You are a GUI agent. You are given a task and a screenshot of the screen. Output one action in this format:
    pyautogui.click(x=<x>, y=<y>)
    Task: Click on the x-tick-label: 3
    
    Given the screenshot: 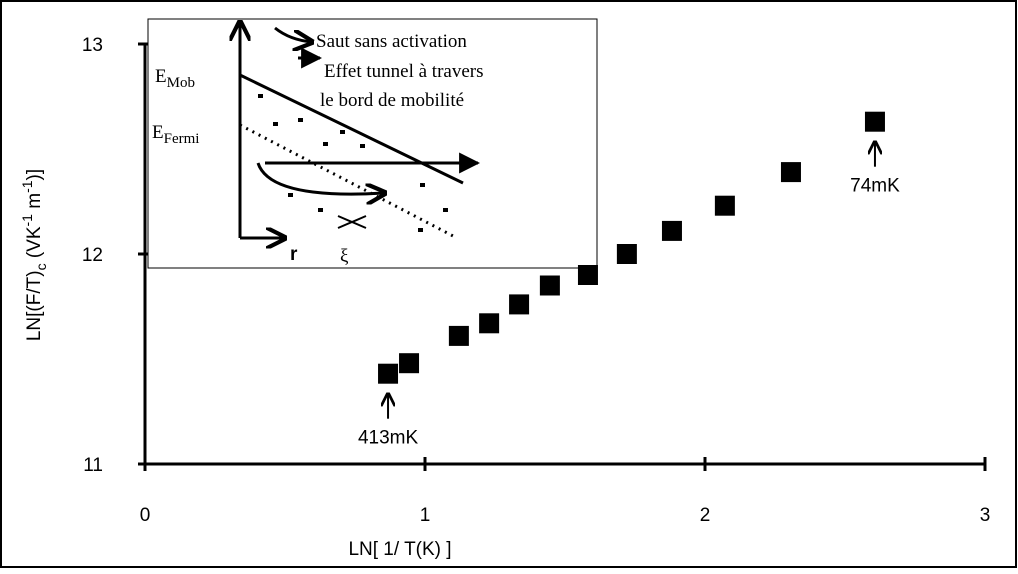 What is the action you would take?
    pyautogui.click(x=985, y=515)
    